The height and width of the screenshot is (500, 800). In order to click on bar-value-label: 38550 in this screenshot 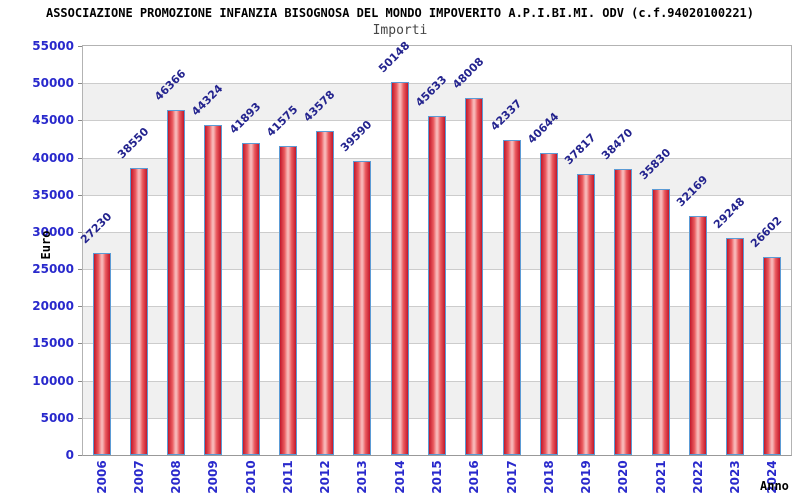, I will do `click(133, 143)`.